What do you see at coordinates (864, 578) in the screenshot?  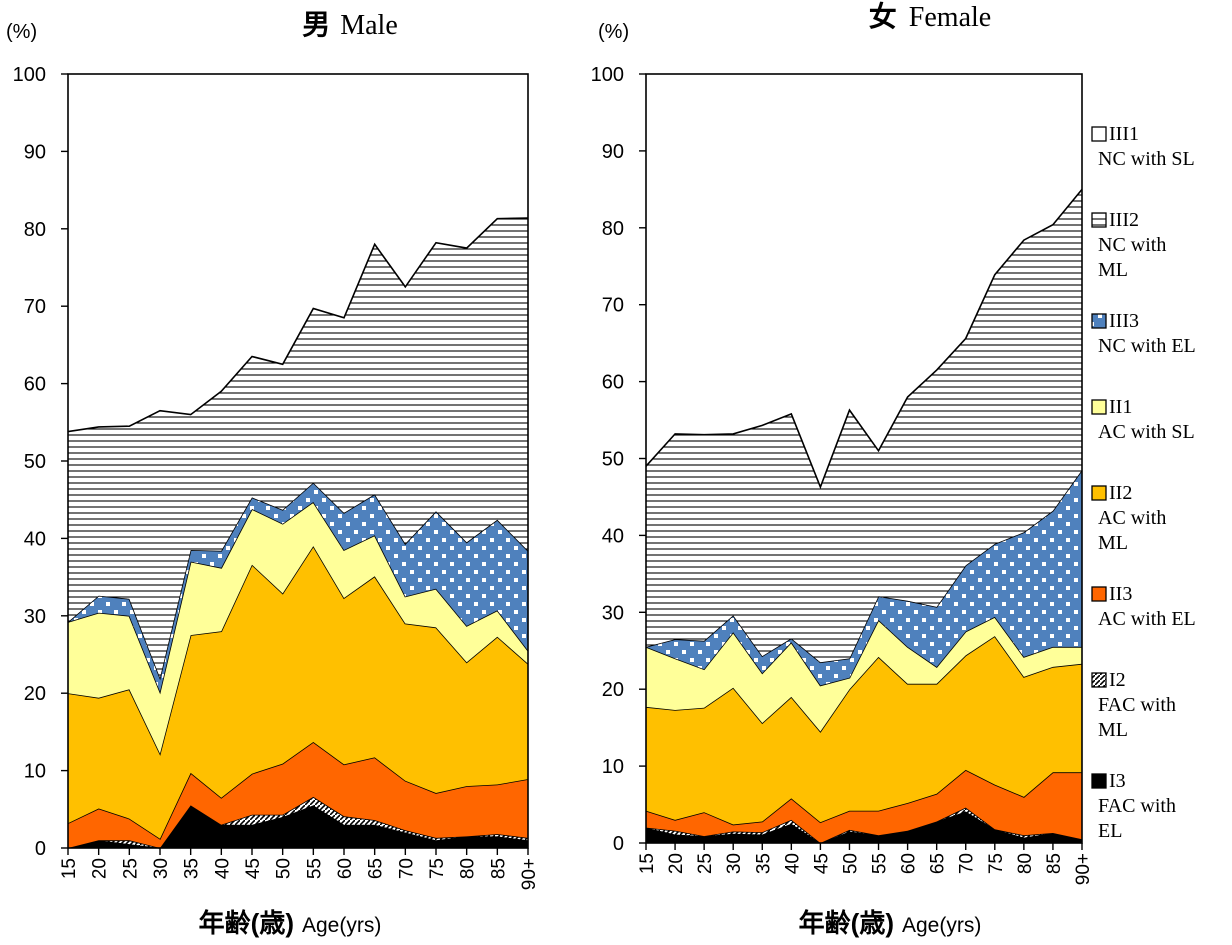 I see `female-area-III3` at bounding box center [864, 578].